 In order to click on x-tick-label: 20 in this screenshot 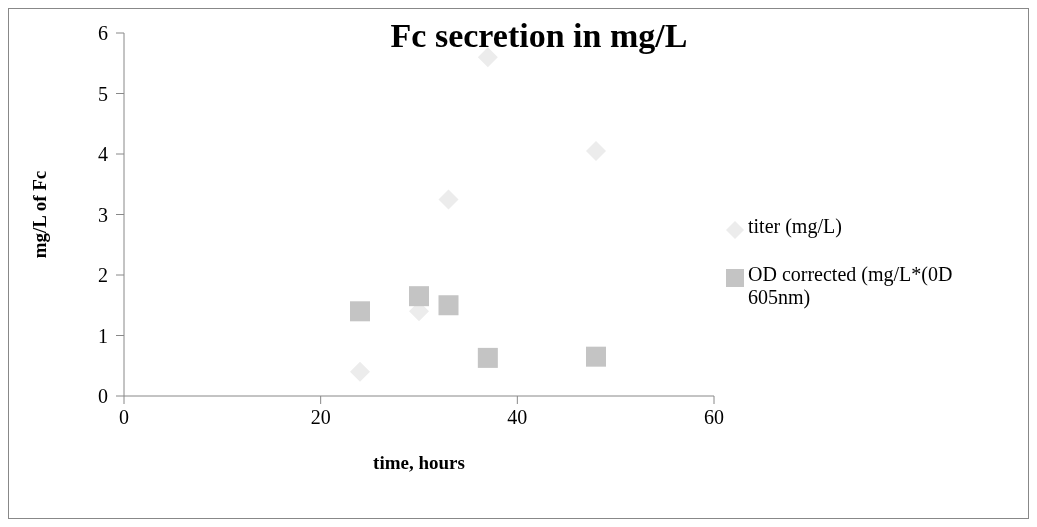, I will do `click(320, 417)`.